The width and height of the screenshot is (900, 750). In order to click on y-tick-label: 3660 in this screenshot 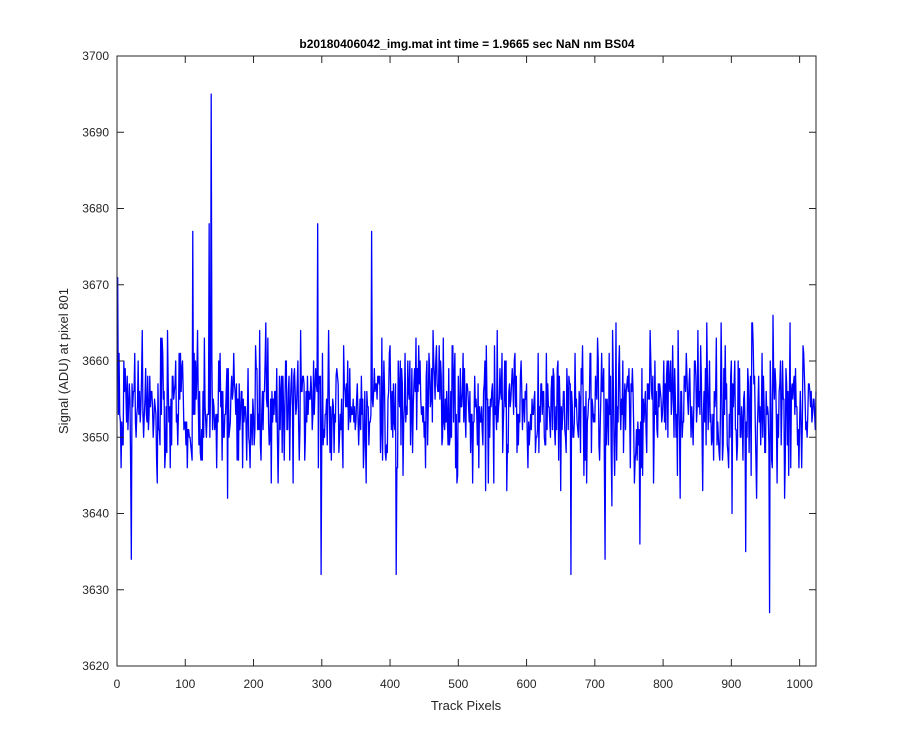, I will do `click(95, 361)`.